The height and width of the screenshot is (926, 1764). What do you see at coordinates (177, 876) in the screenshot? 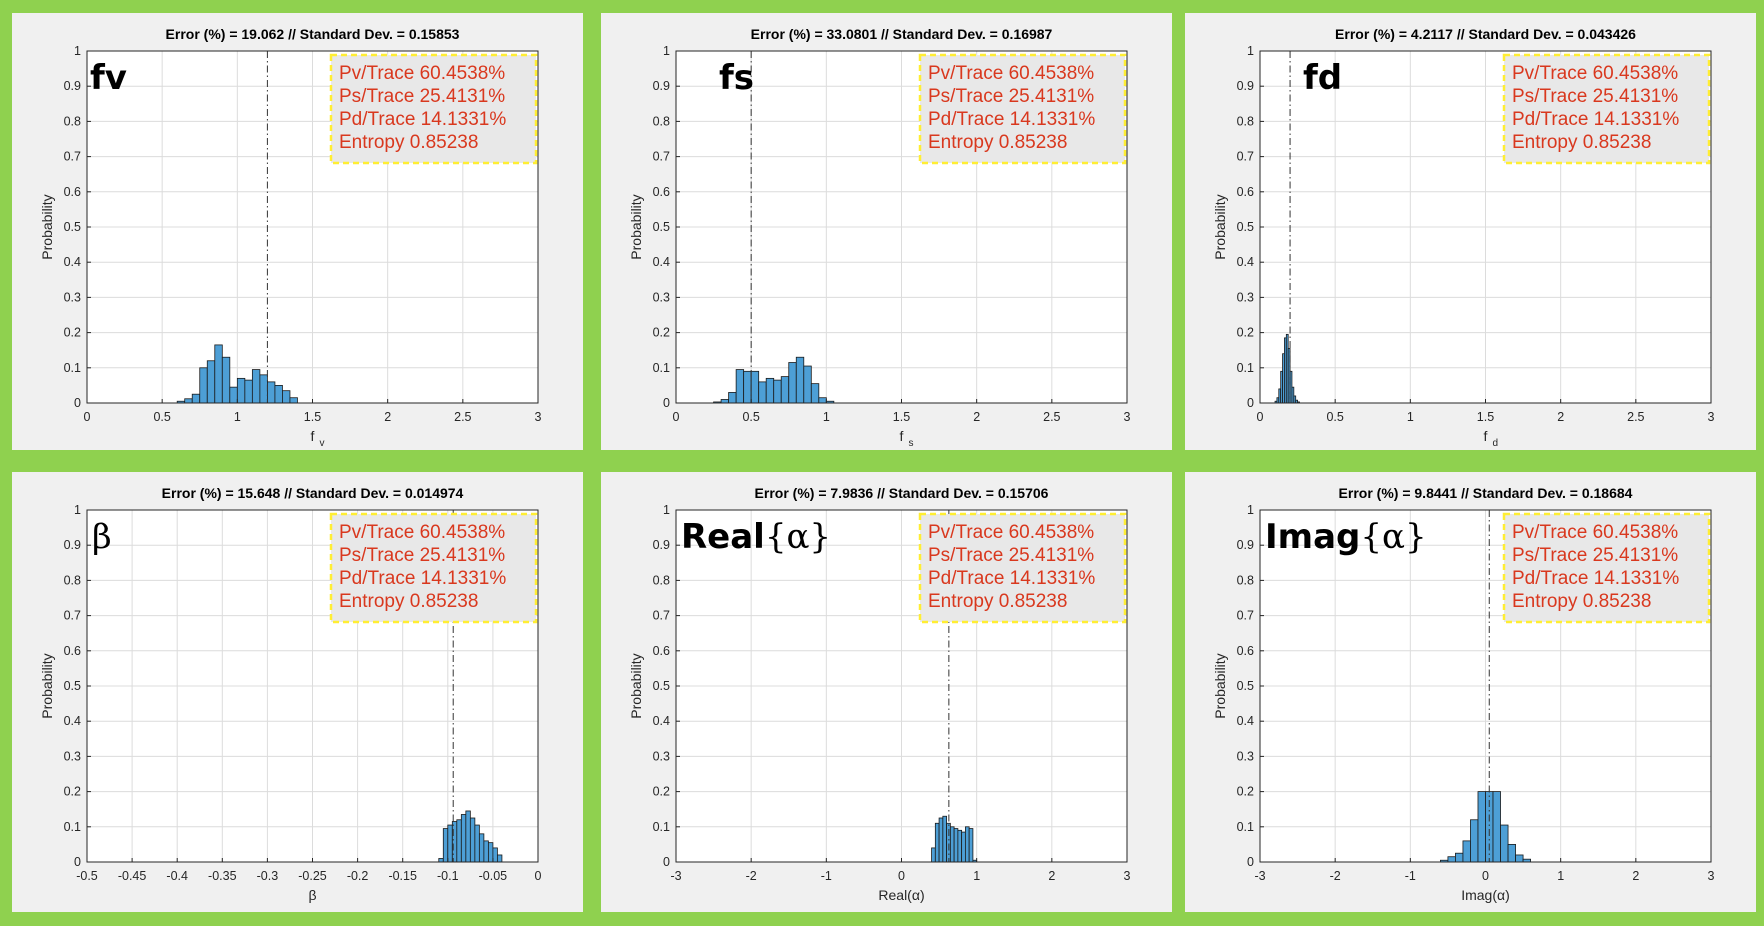
I see `x-tick-label: -0.4` at bounding box center [177, 876].